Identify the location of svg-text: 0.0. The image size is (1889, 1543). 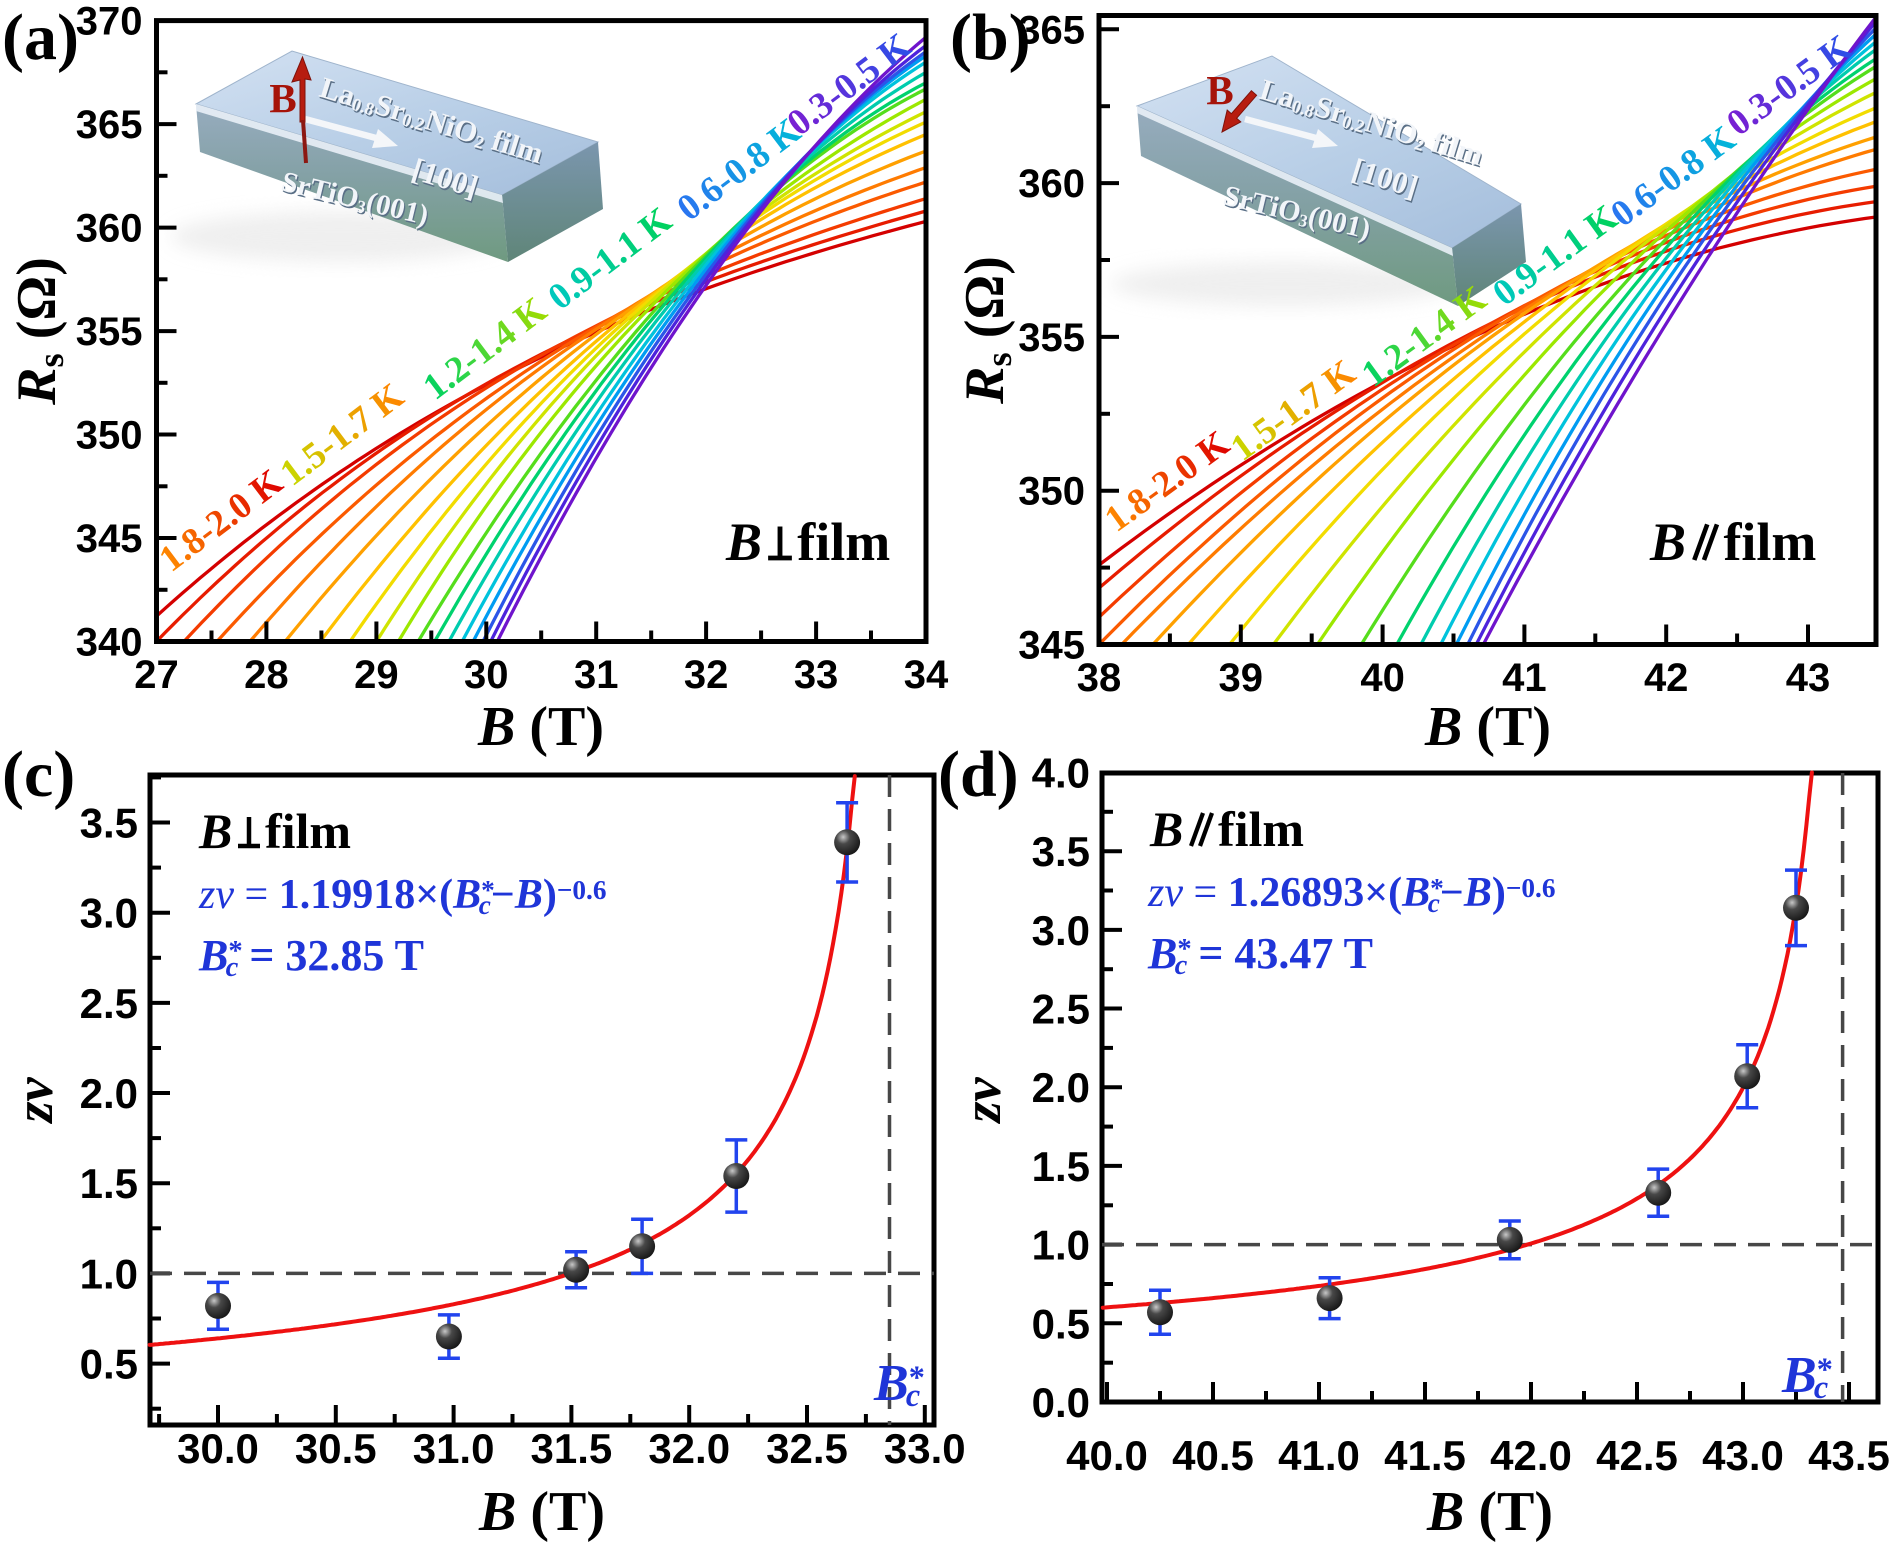
(1061, 1402).